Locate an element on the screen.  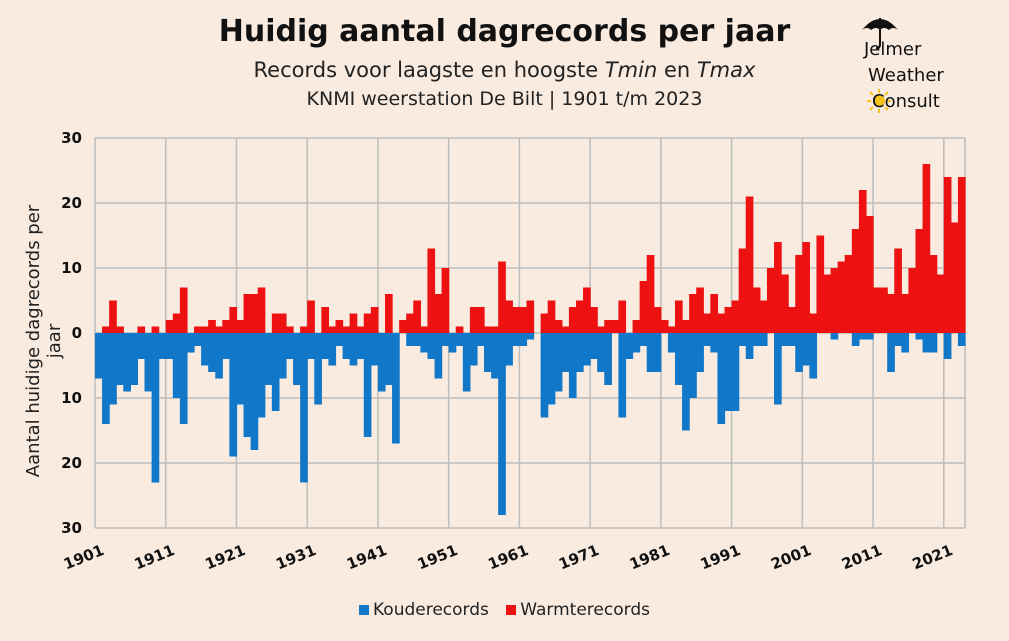
logo-line-1: Jelmer is located at coordinates (893, 49).